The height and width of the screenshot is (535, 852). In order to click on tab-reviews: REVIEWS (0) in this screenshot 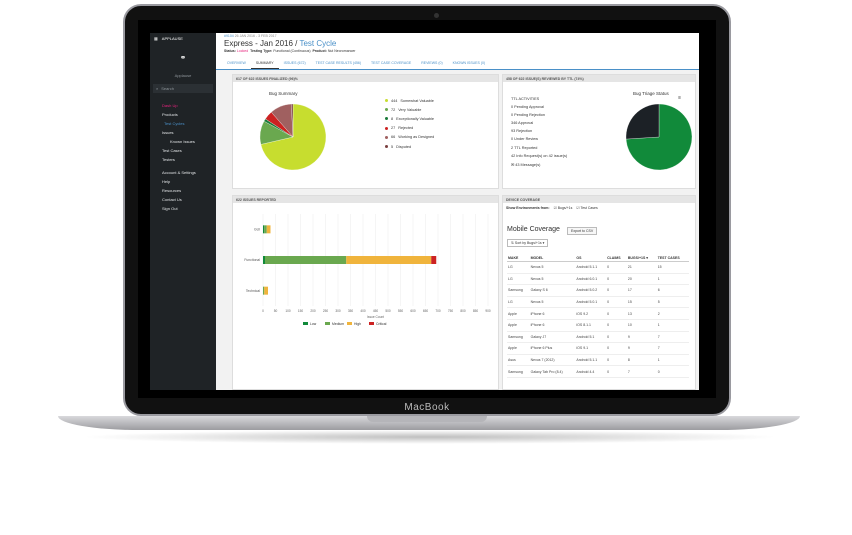, I will do `click(432, 63)`.